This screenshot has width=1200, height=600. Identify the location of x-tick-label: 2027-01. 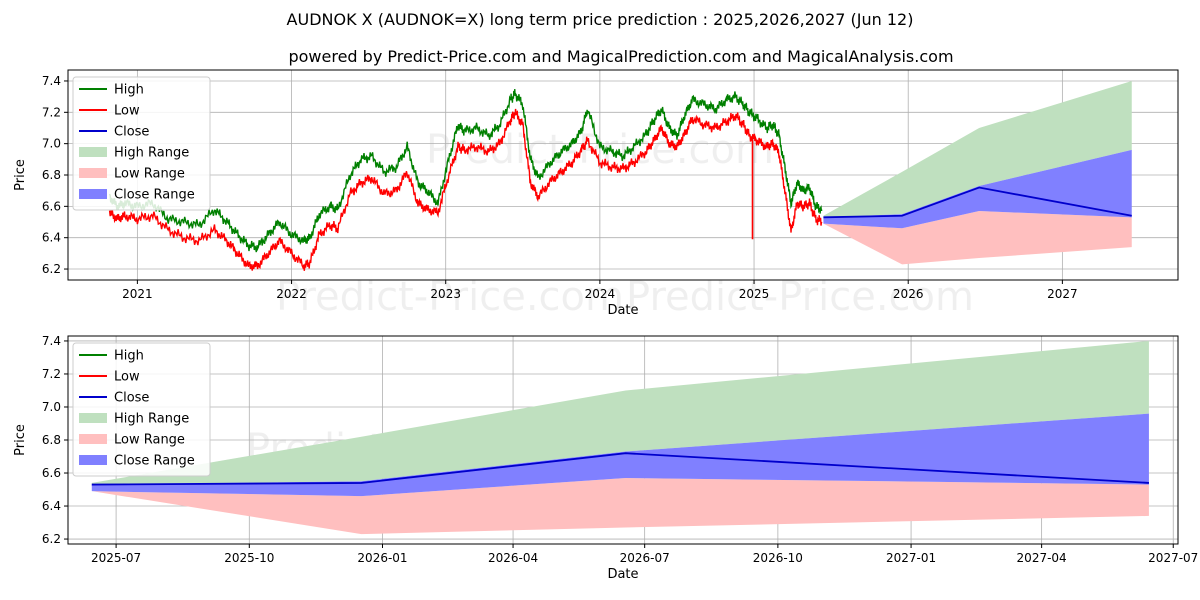
(911, 558).